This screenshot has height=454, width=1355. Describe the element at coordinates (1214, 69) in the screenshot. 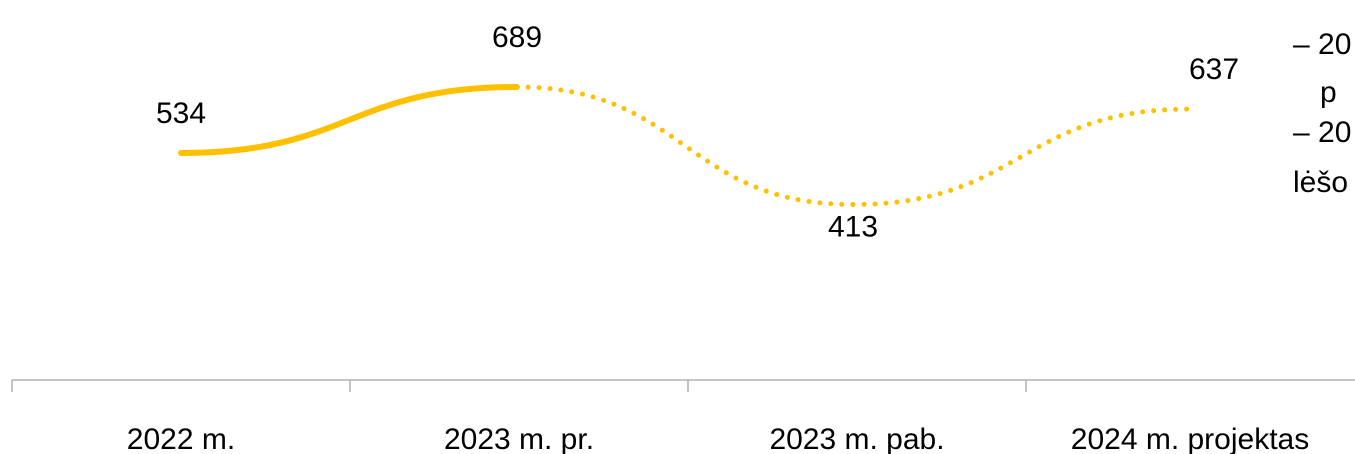

I see `data-label: 637` at that location.